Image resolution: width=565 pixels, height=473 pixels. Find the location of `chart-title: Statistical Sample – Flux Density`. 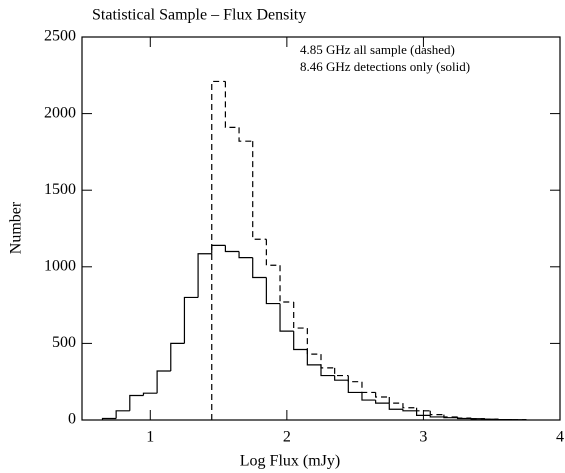

chart-title: Statistical Sample – Flux Density is located at coordinates (199, 15).